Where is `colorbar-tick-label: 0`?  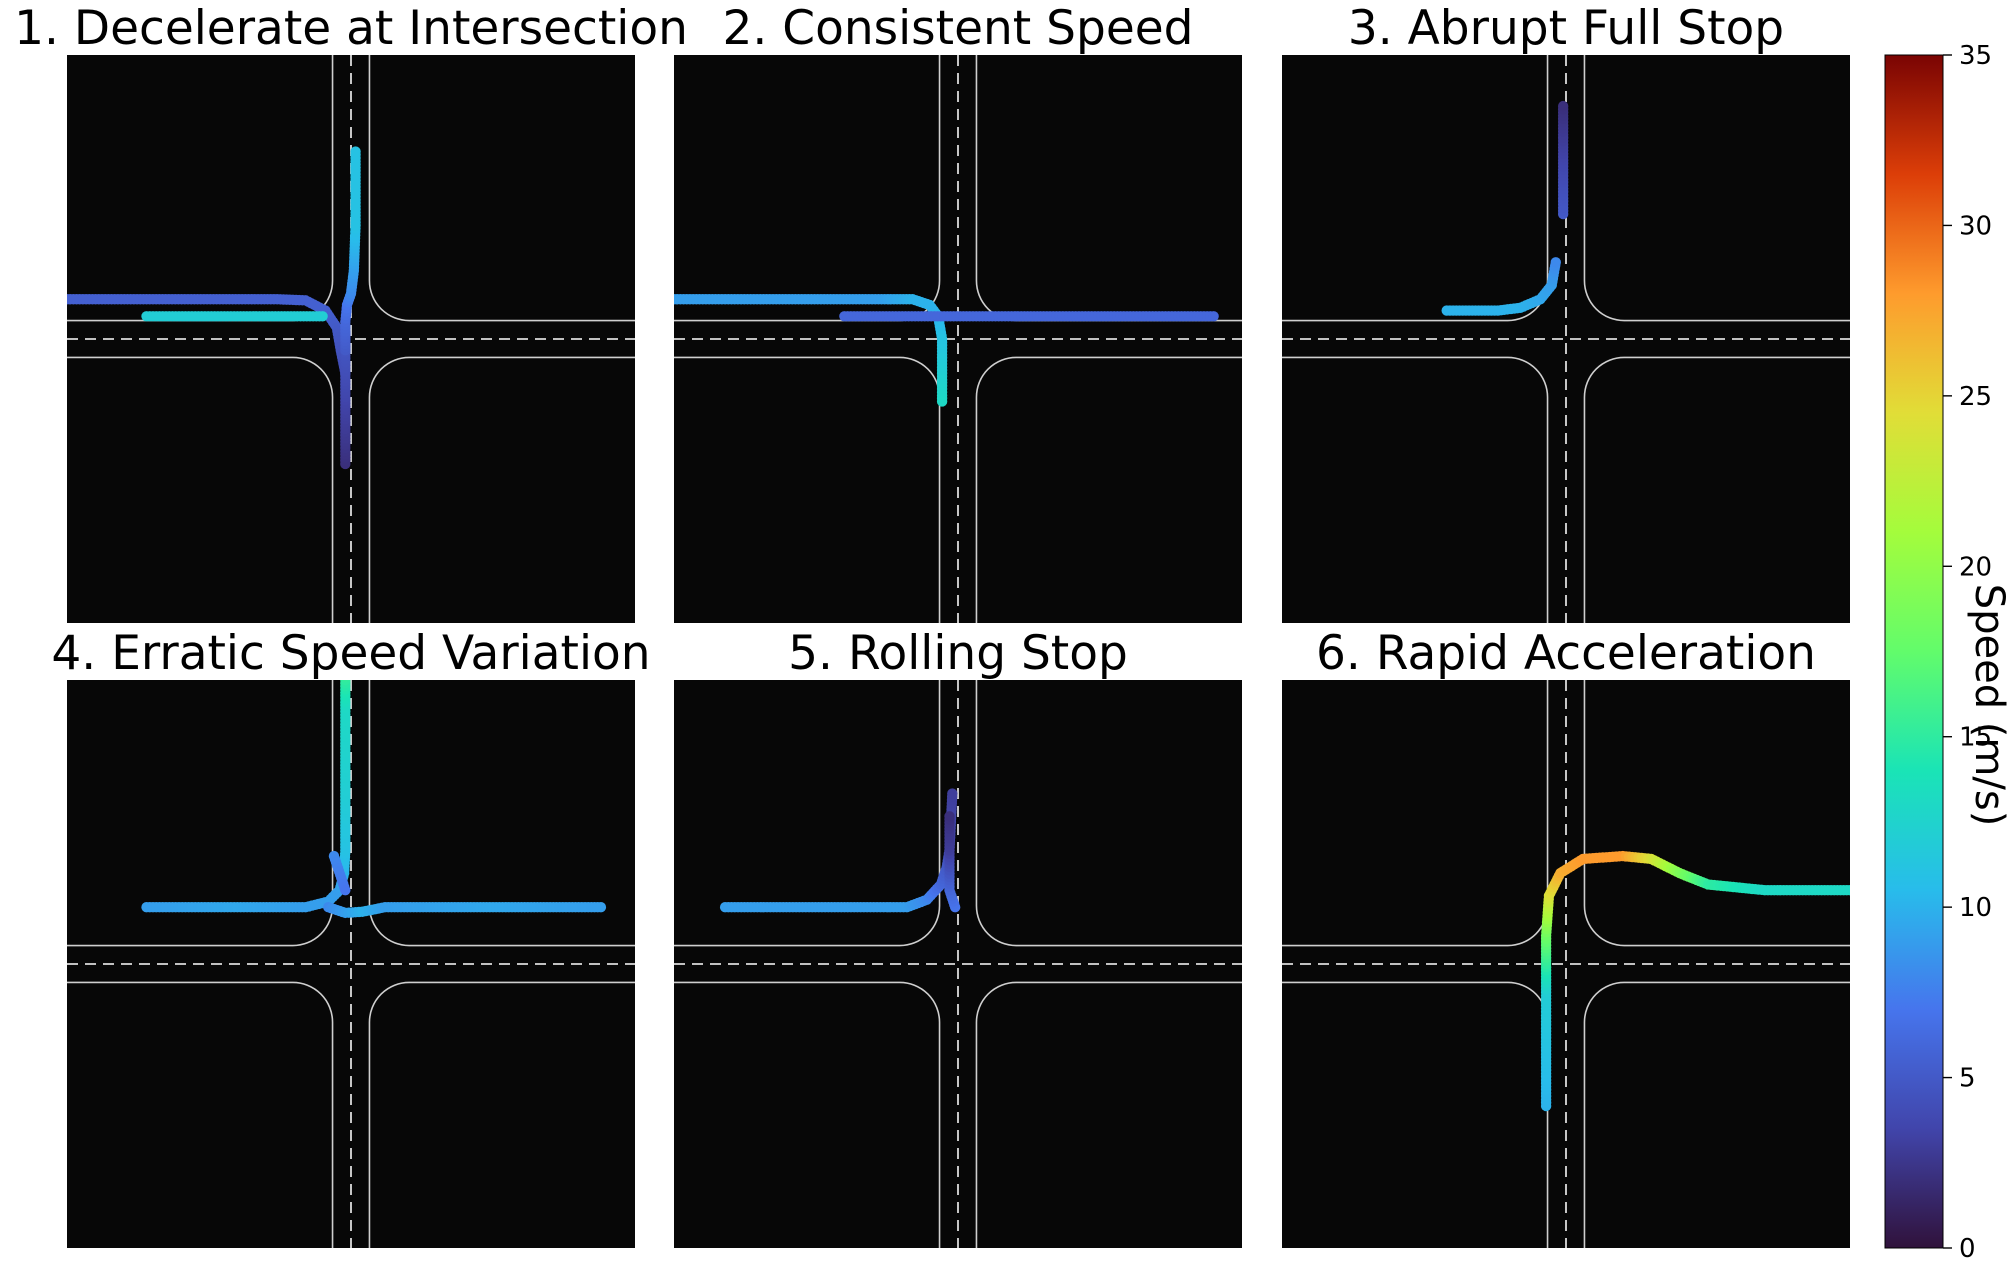
colorbar-tick-label: 0 is located at coordinates (1967, 1249).